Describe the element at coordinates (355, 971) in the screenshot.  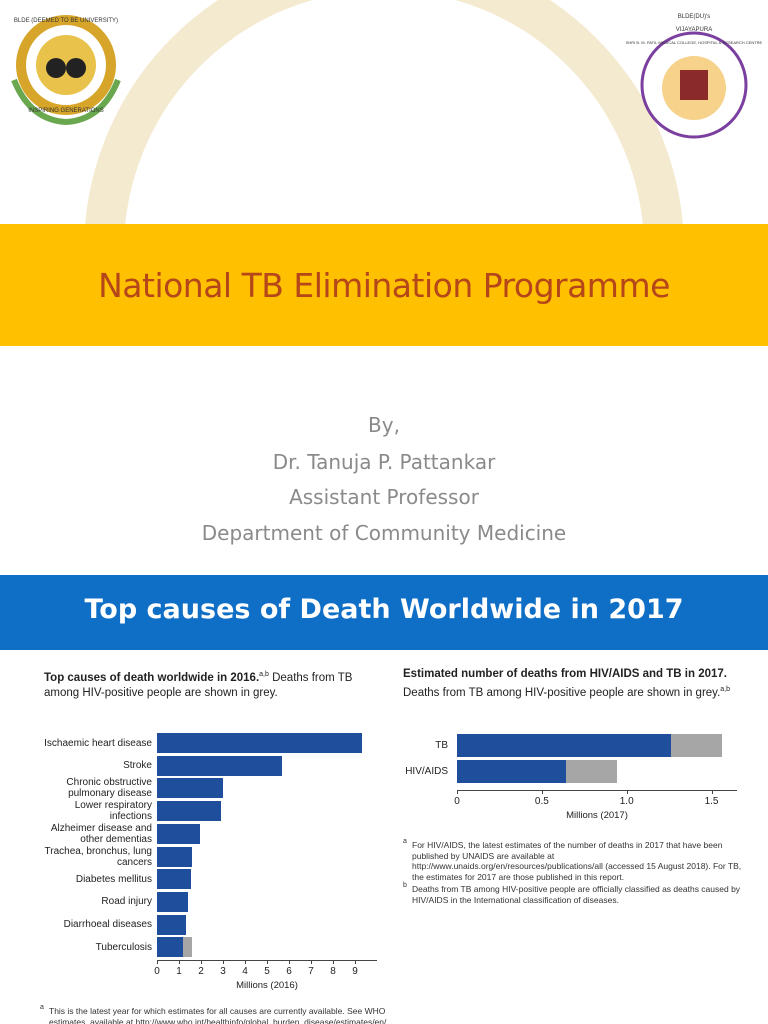
I see `x-tick-label: 9` at that location.